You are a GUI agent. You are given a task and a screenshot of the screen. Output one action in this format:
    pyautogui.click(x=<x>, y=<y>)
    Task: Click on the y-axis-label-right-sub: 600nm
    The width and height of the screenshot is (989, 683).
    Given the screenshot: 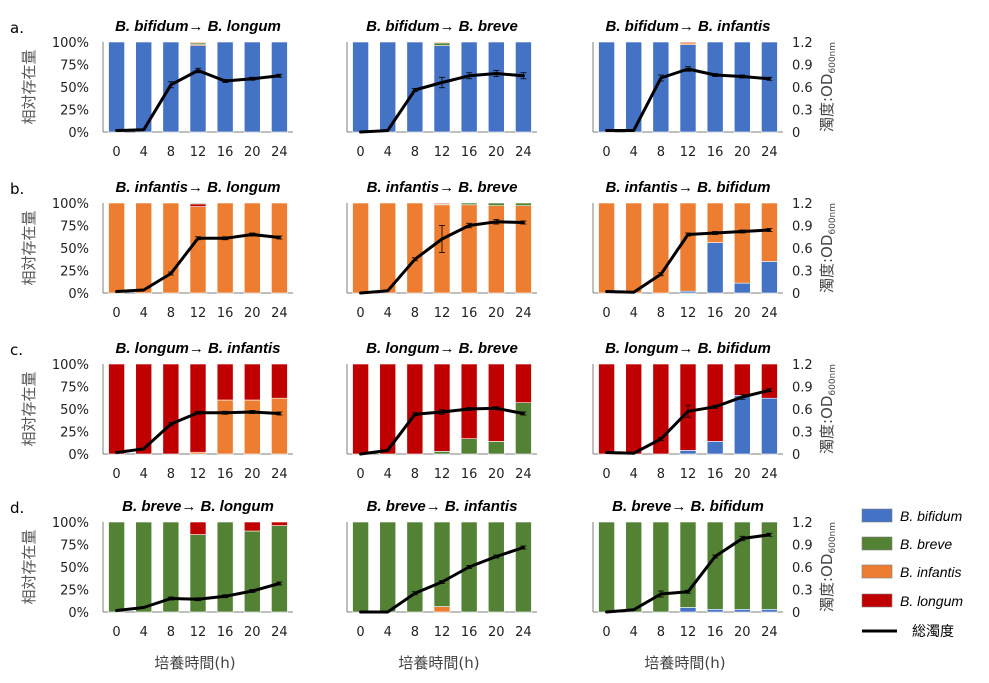 What is the action you would take?
    pyautogui.click(x=833, y=538)
    